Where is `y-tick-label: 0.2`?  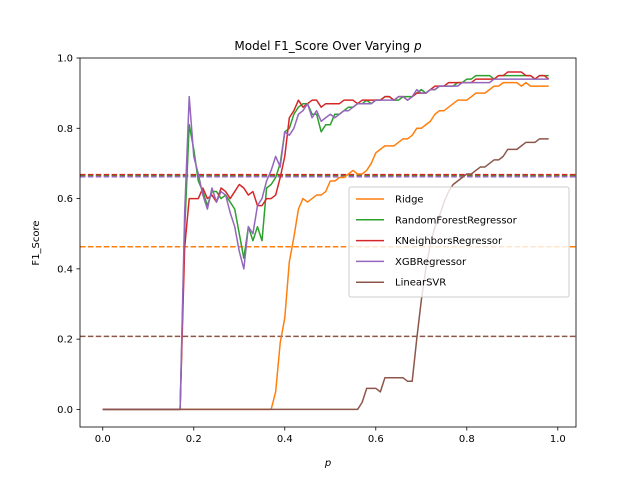
y-tick-label: 0.2 is located at coordinates (65, 340).